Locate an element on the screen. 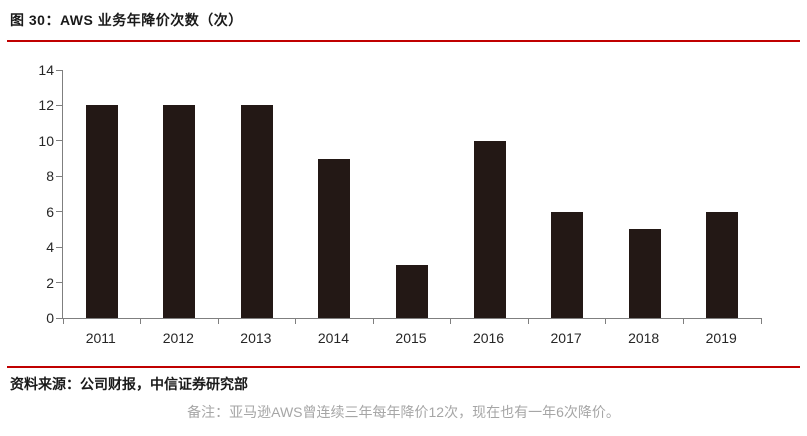 Image resolution: width=807 pixels, height=436 pixels. bar-2018 is located at coordinates (644, 273).